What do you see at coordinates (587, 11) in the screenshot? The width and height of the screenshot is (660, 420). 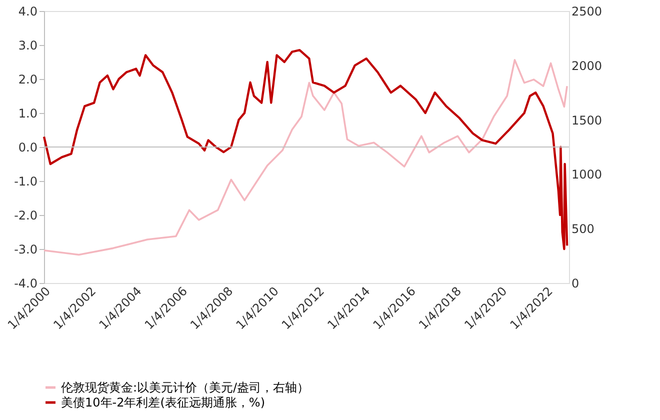 I see `y2-tick-label: 2500` at bounding box center [587, 11].